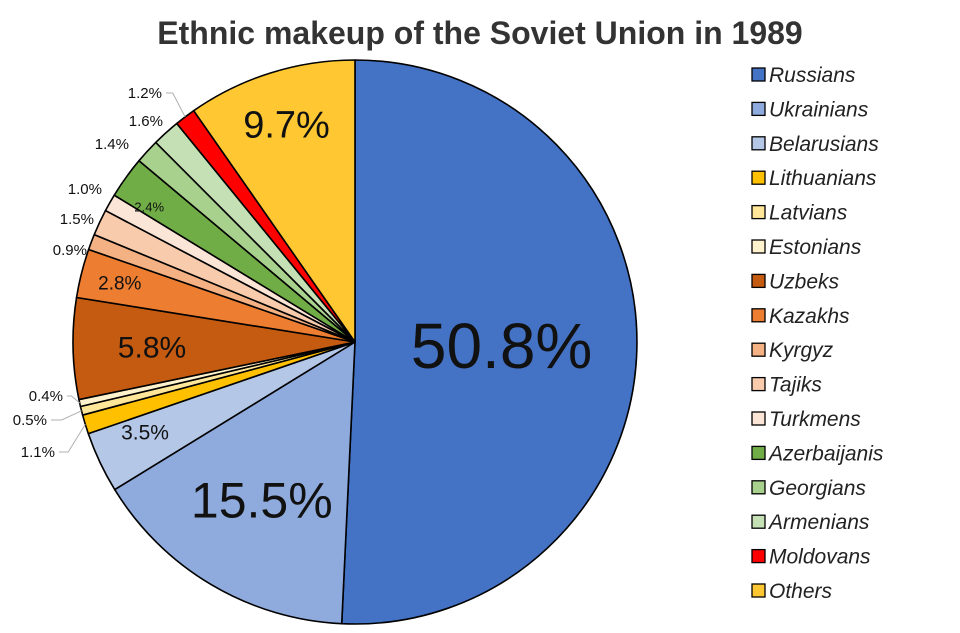 Image resolution: width=960 pixels, height=633 pixels. What do you see at coordinates (262, 500) in the screenshot?
I see `data-label-ukrainians: 15.5%` at bounding box center [262, 500].